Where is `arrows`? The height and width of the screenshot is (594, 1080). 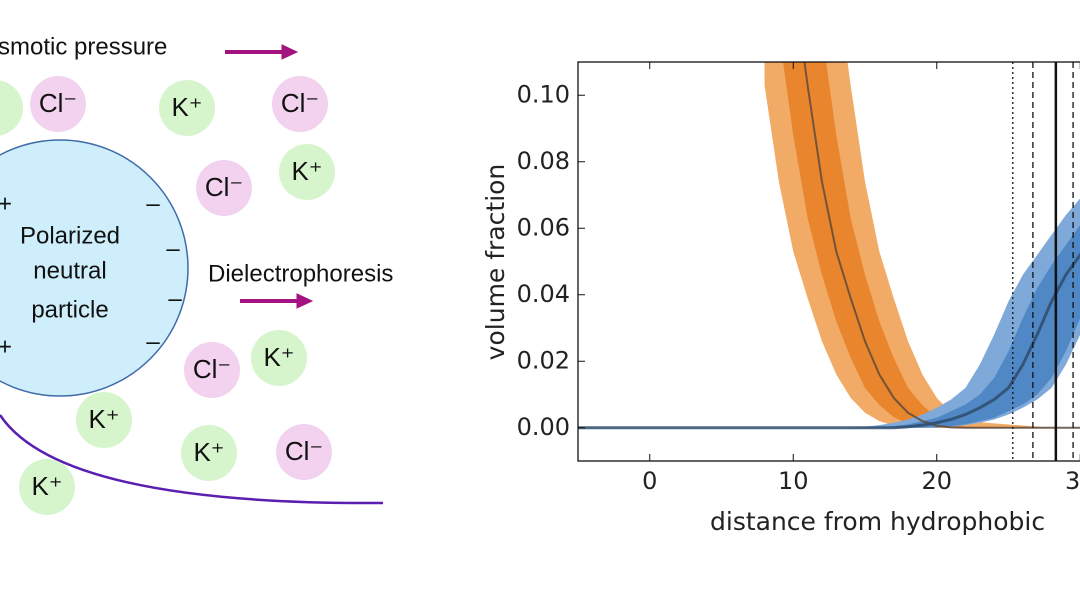 arrows is located at coordinates (269, 176).